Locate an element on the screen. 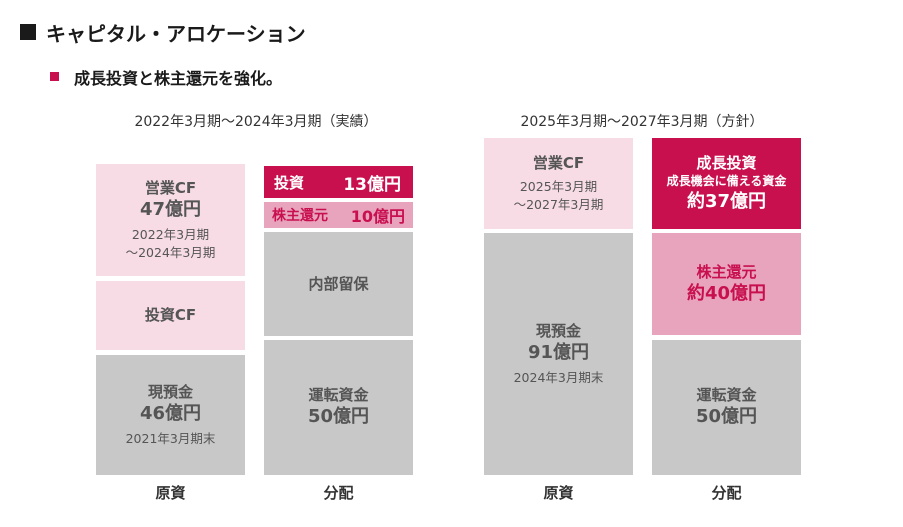 The image size is (903, 527). right-working-capital-label: 運転資金 is located at coordinates (726, 395).